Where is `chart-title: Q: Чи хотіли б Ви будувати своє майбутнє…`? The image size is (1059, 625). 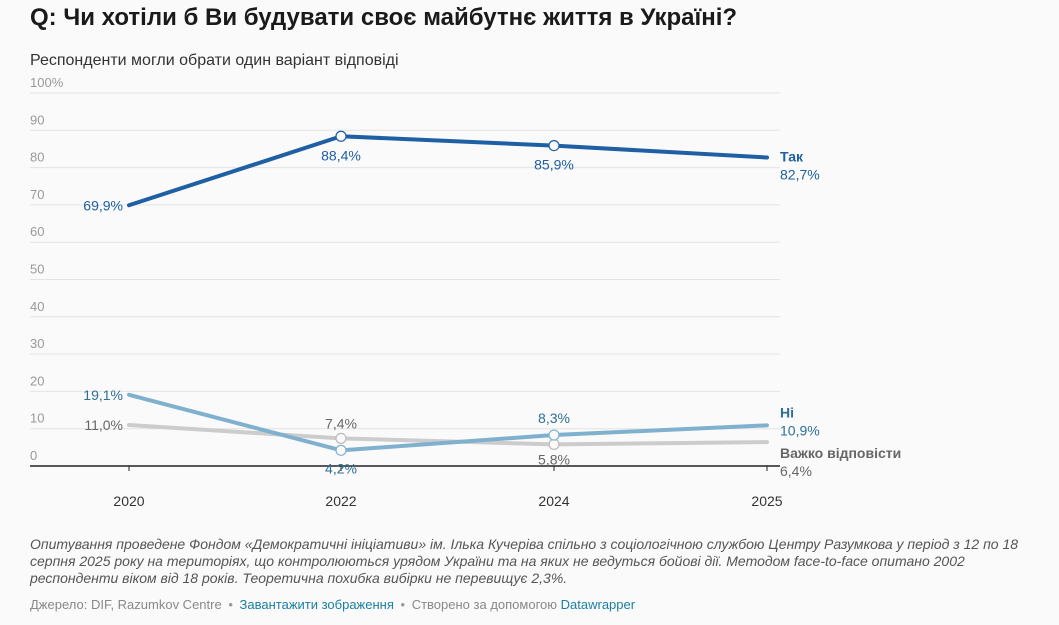 chart-title: Q: Чи хотіли б Ви будувати своє майбутнє… is located at coordinates (384, 17).